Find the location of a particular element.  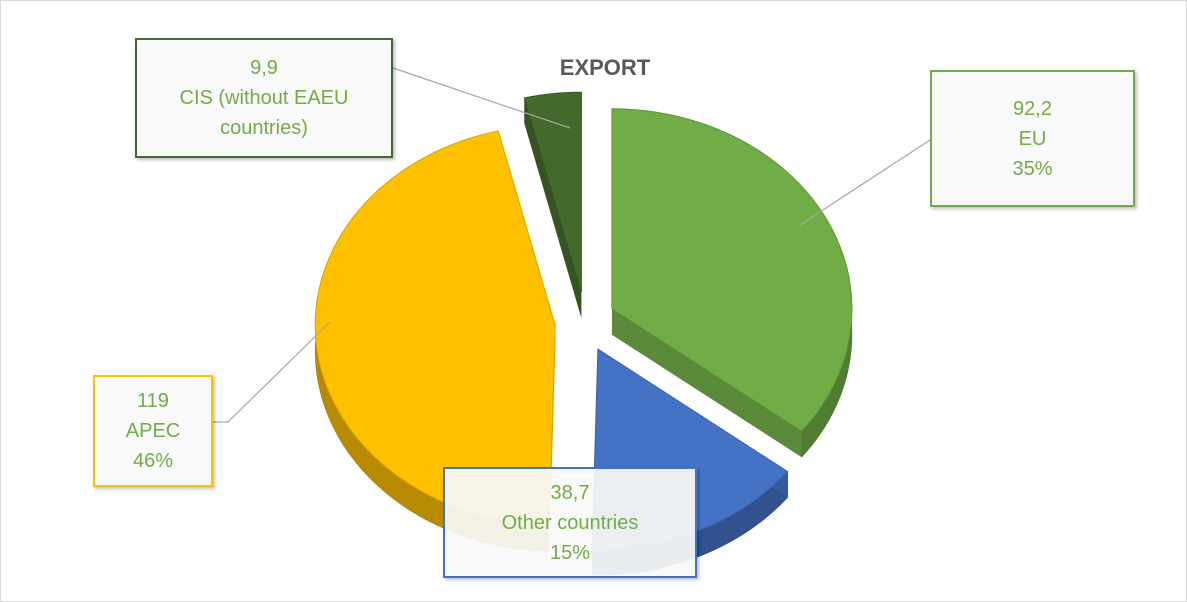

label-line: APEC is located at coordinates (153, 431).